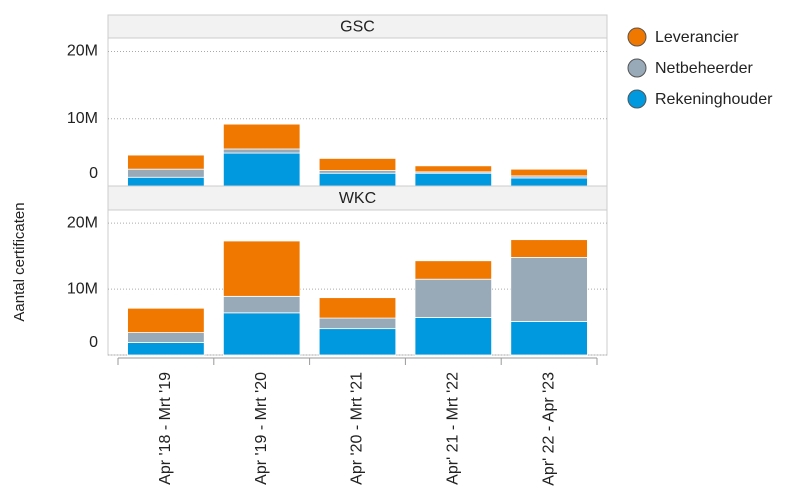 This screenshot has width=785, height=494. What do you see at coordinates (19, 261) in the screenshot?
I see `y-axis-label: Aantal certificaten` at bounding box center [19, 261].